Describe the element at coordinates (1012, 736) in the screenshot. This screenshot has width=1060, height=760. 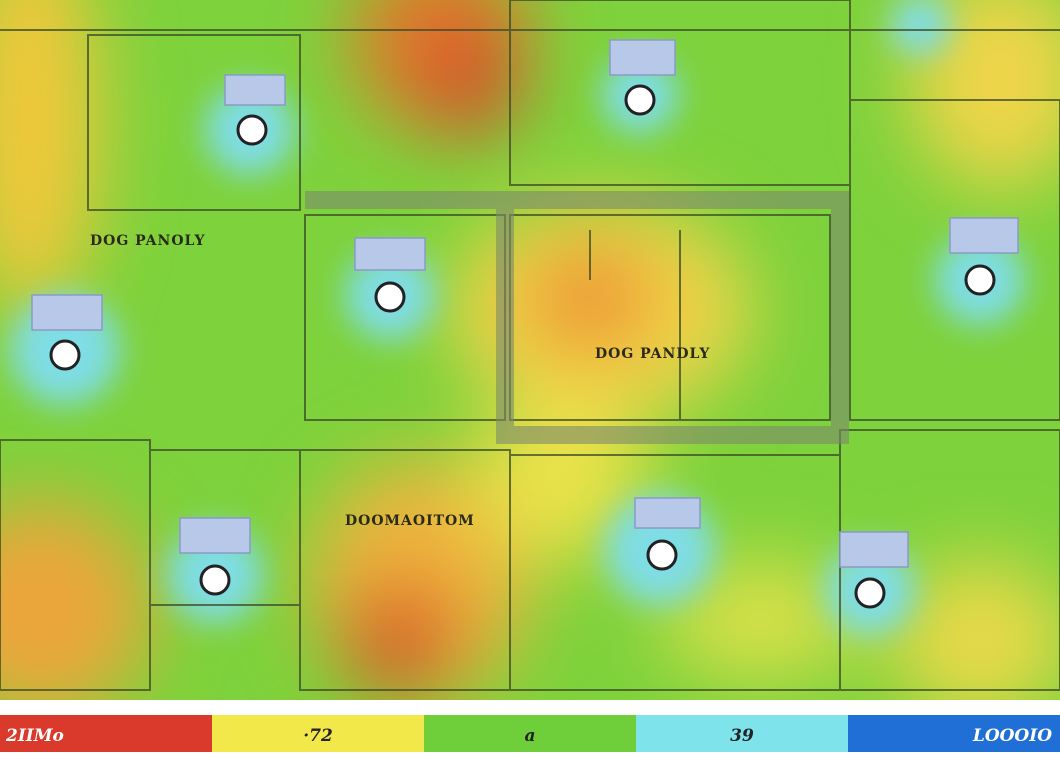
I see `legend-label: LOOOIO` at that location.